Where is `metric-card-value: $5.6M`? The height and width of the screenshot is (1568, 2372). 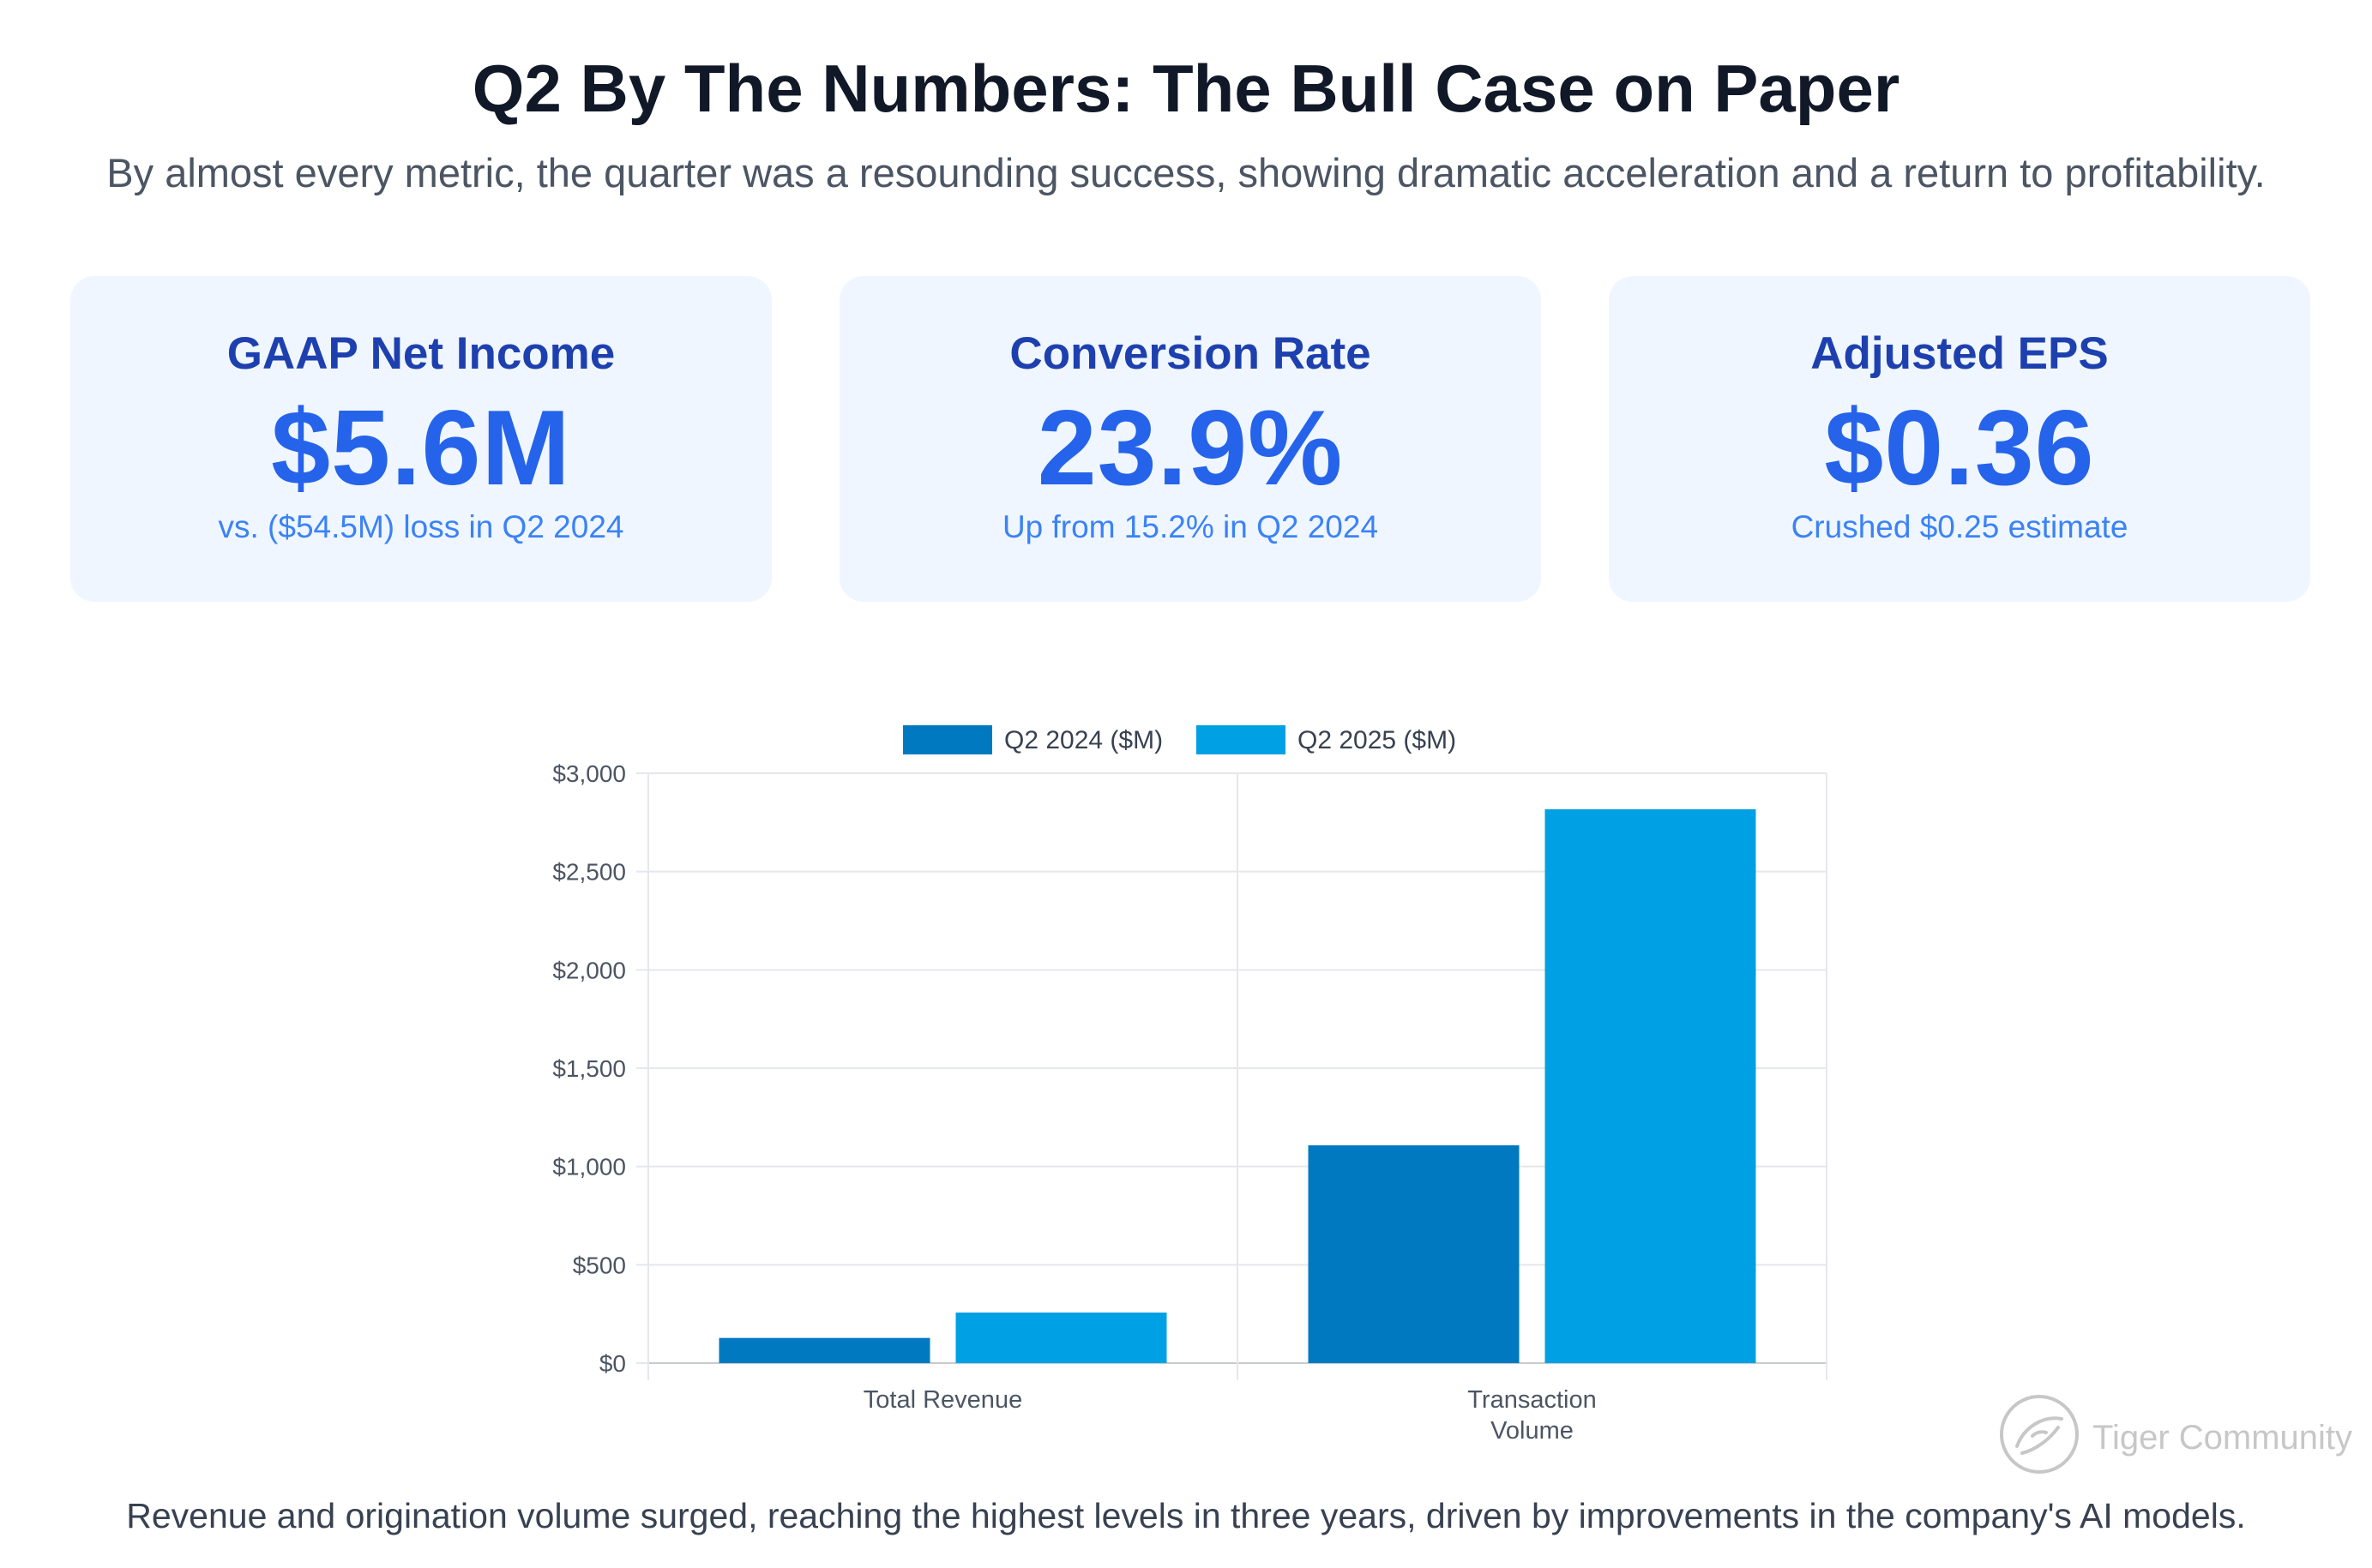 metric-card-value: $5.6M is located at coordinates (421, 448).